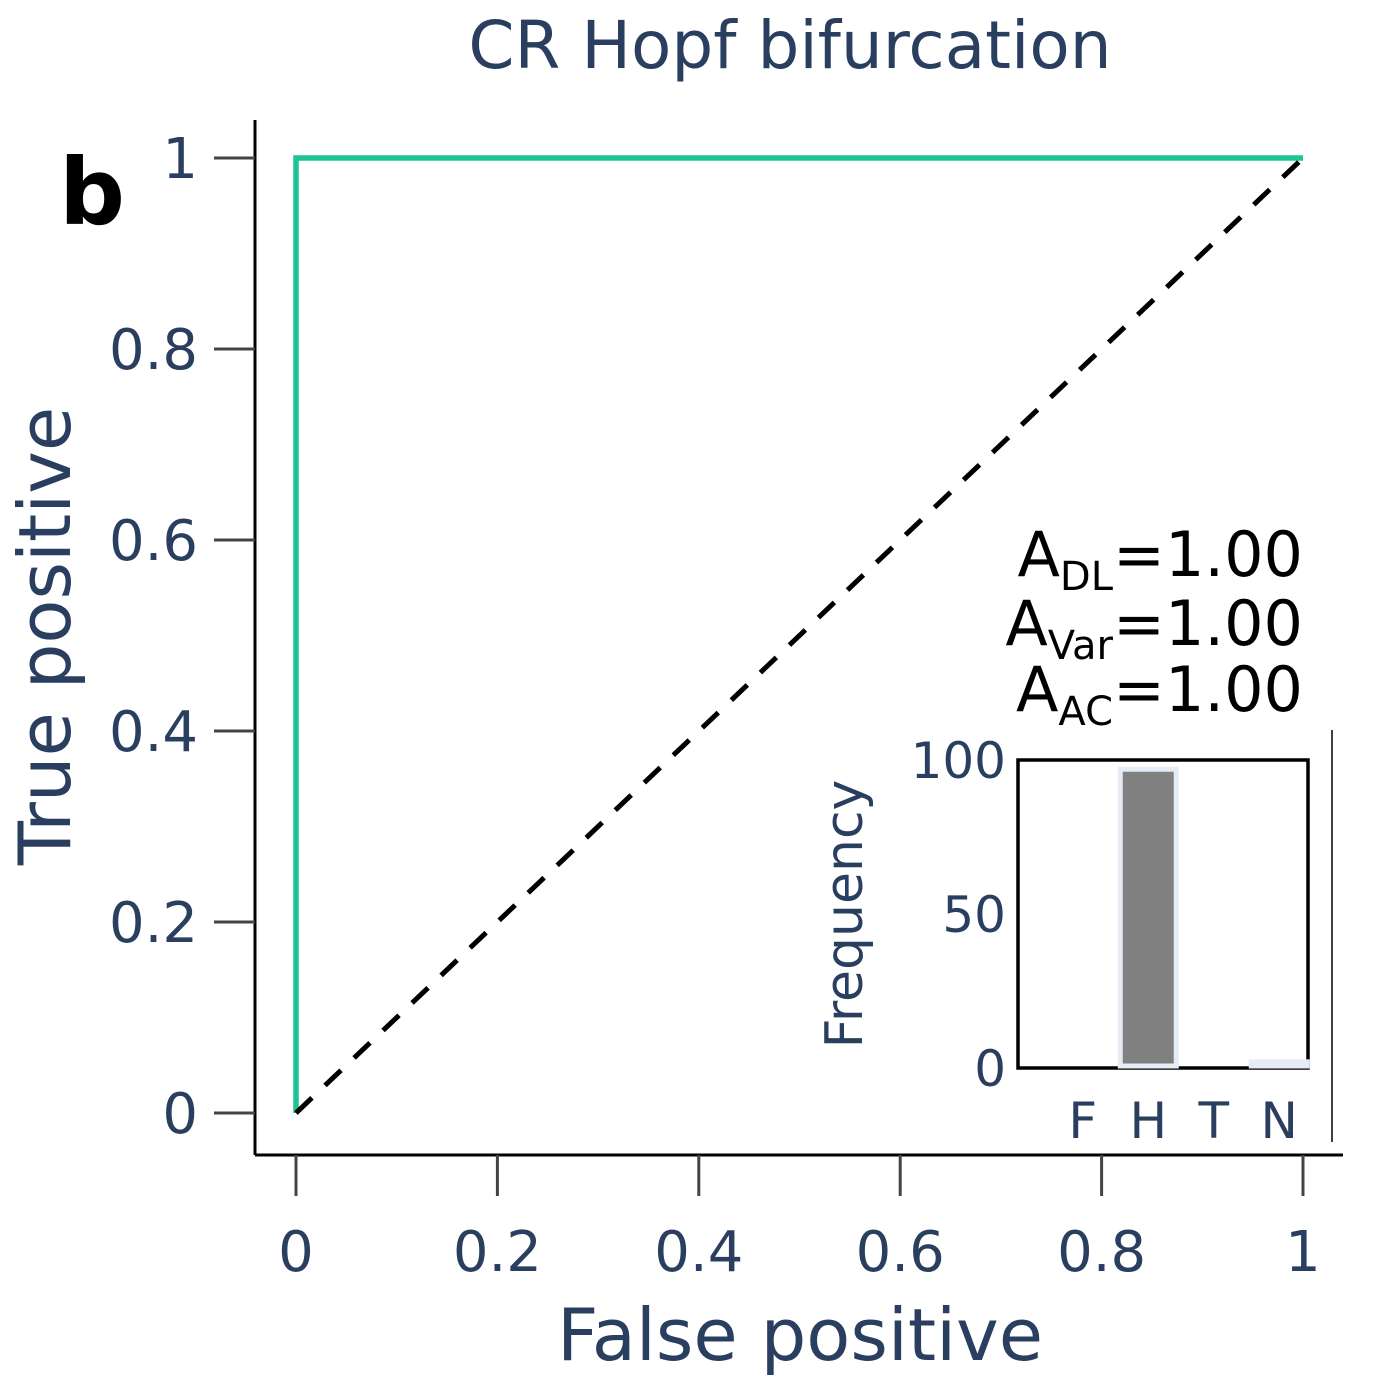  I want to click on inset-y-axis-label: Frequency, so click(845, 914).